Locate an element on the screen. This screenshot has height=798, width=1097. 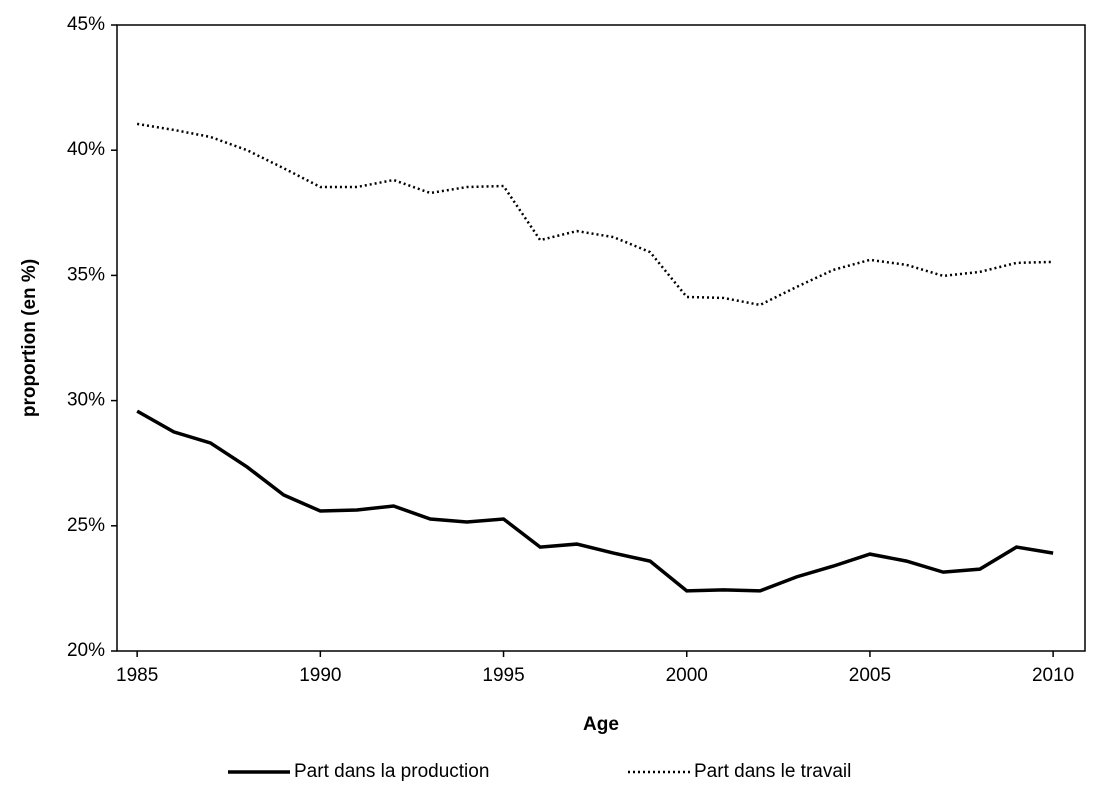
x-tick-label: 2000 is located at coordinates (687, 675).